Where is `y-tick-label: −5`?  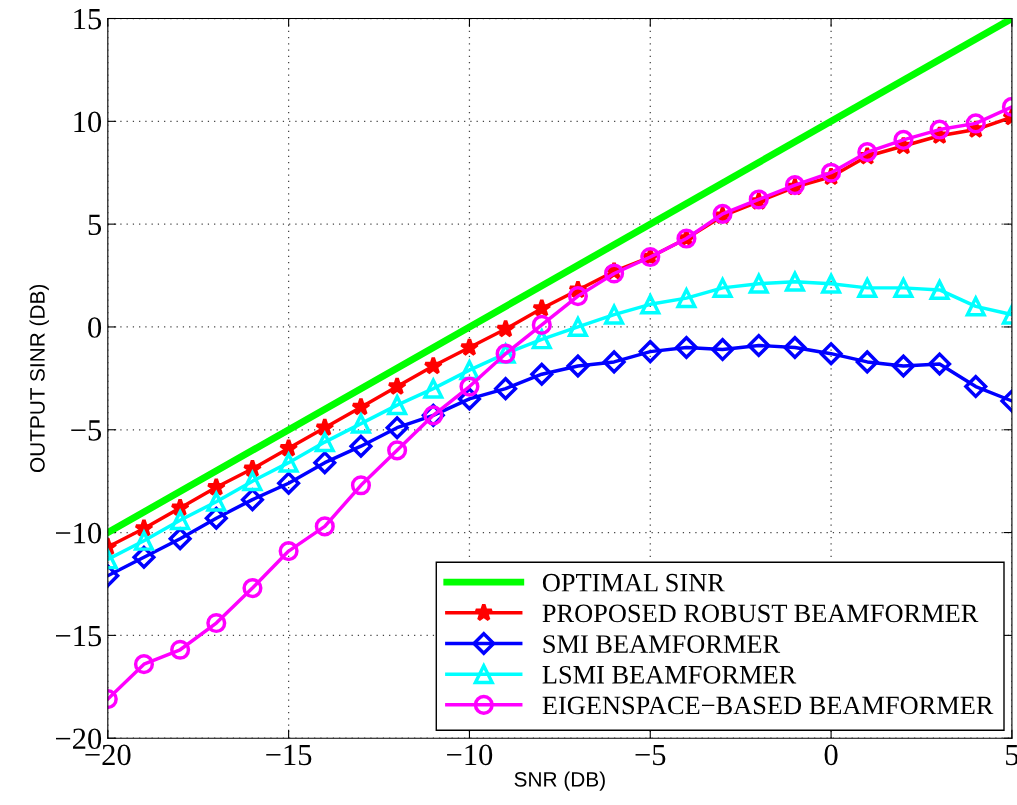 y-tick-label: −5 is located at coordinates (86, 430).